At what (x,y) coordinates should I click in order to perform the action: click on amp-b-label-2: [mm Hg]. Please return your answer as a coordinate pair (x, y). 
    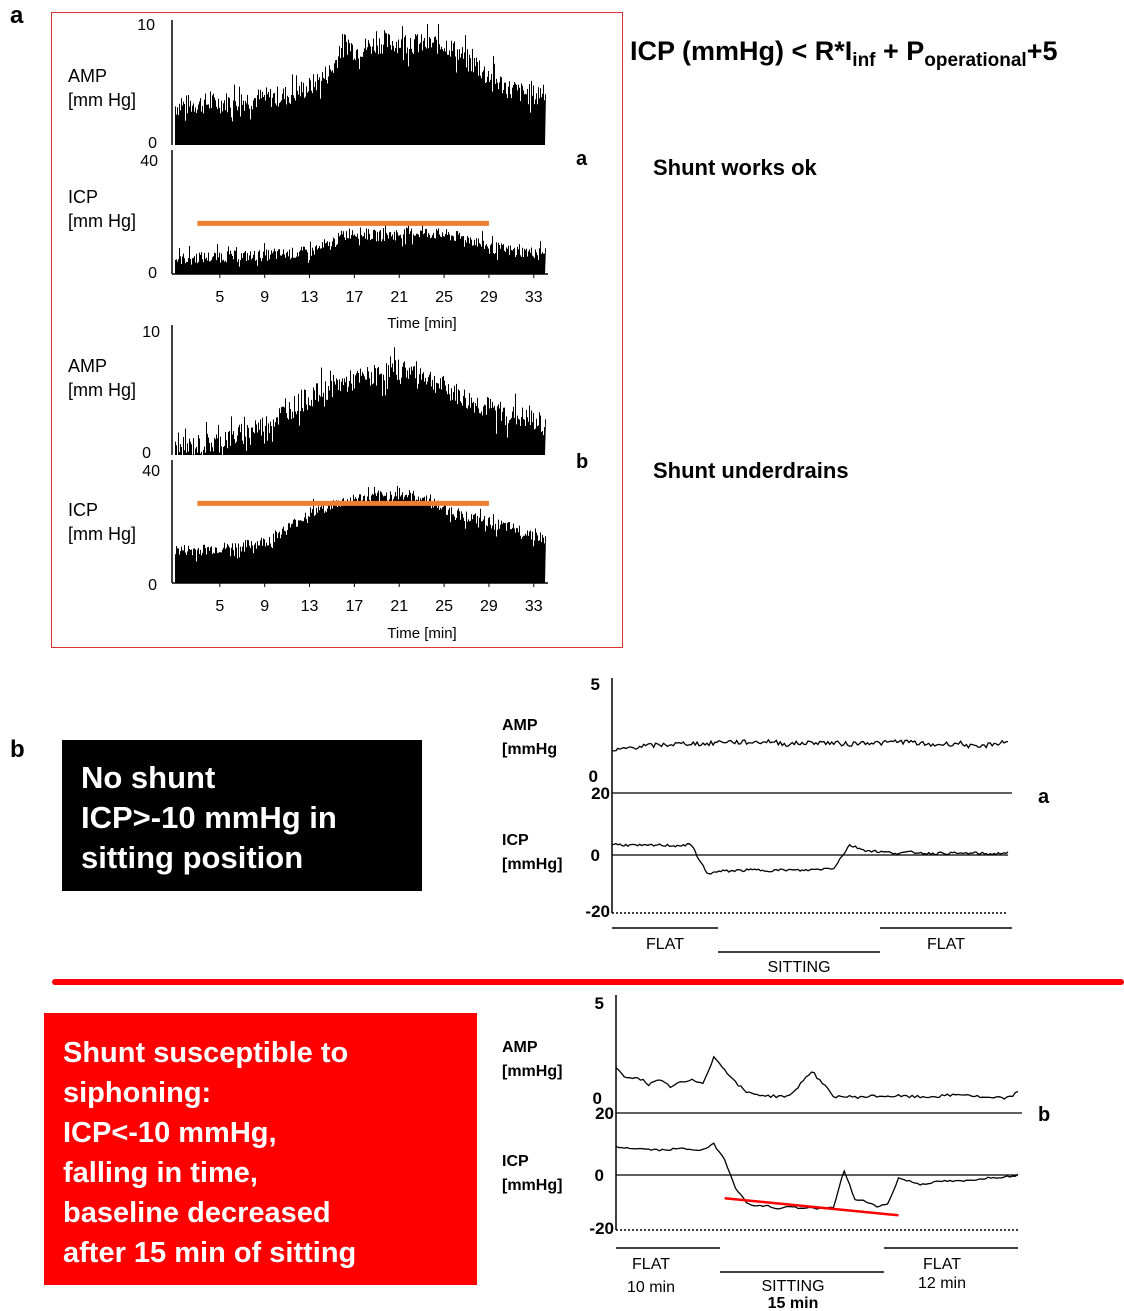
    Looking at the image, I should click on (102, 390).